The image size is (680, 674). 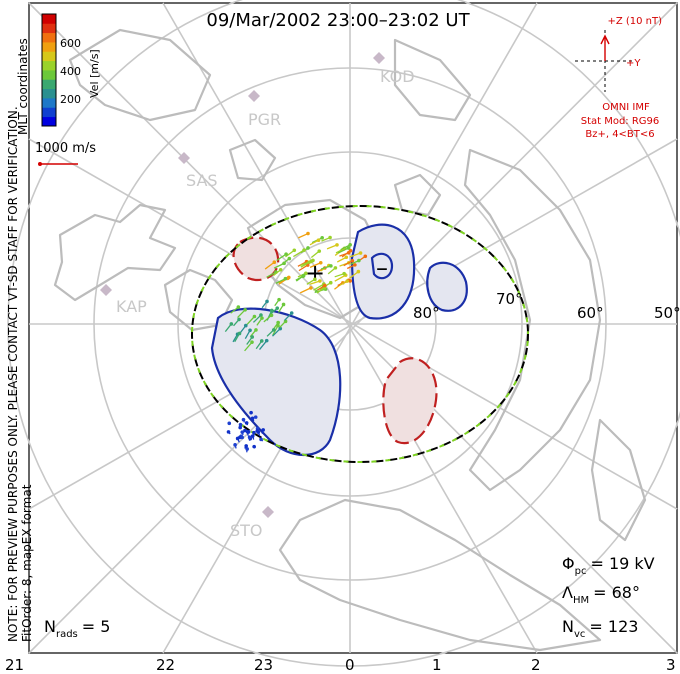 I want to click on station-label-pgr: PGR, so click(x=264, y=119).